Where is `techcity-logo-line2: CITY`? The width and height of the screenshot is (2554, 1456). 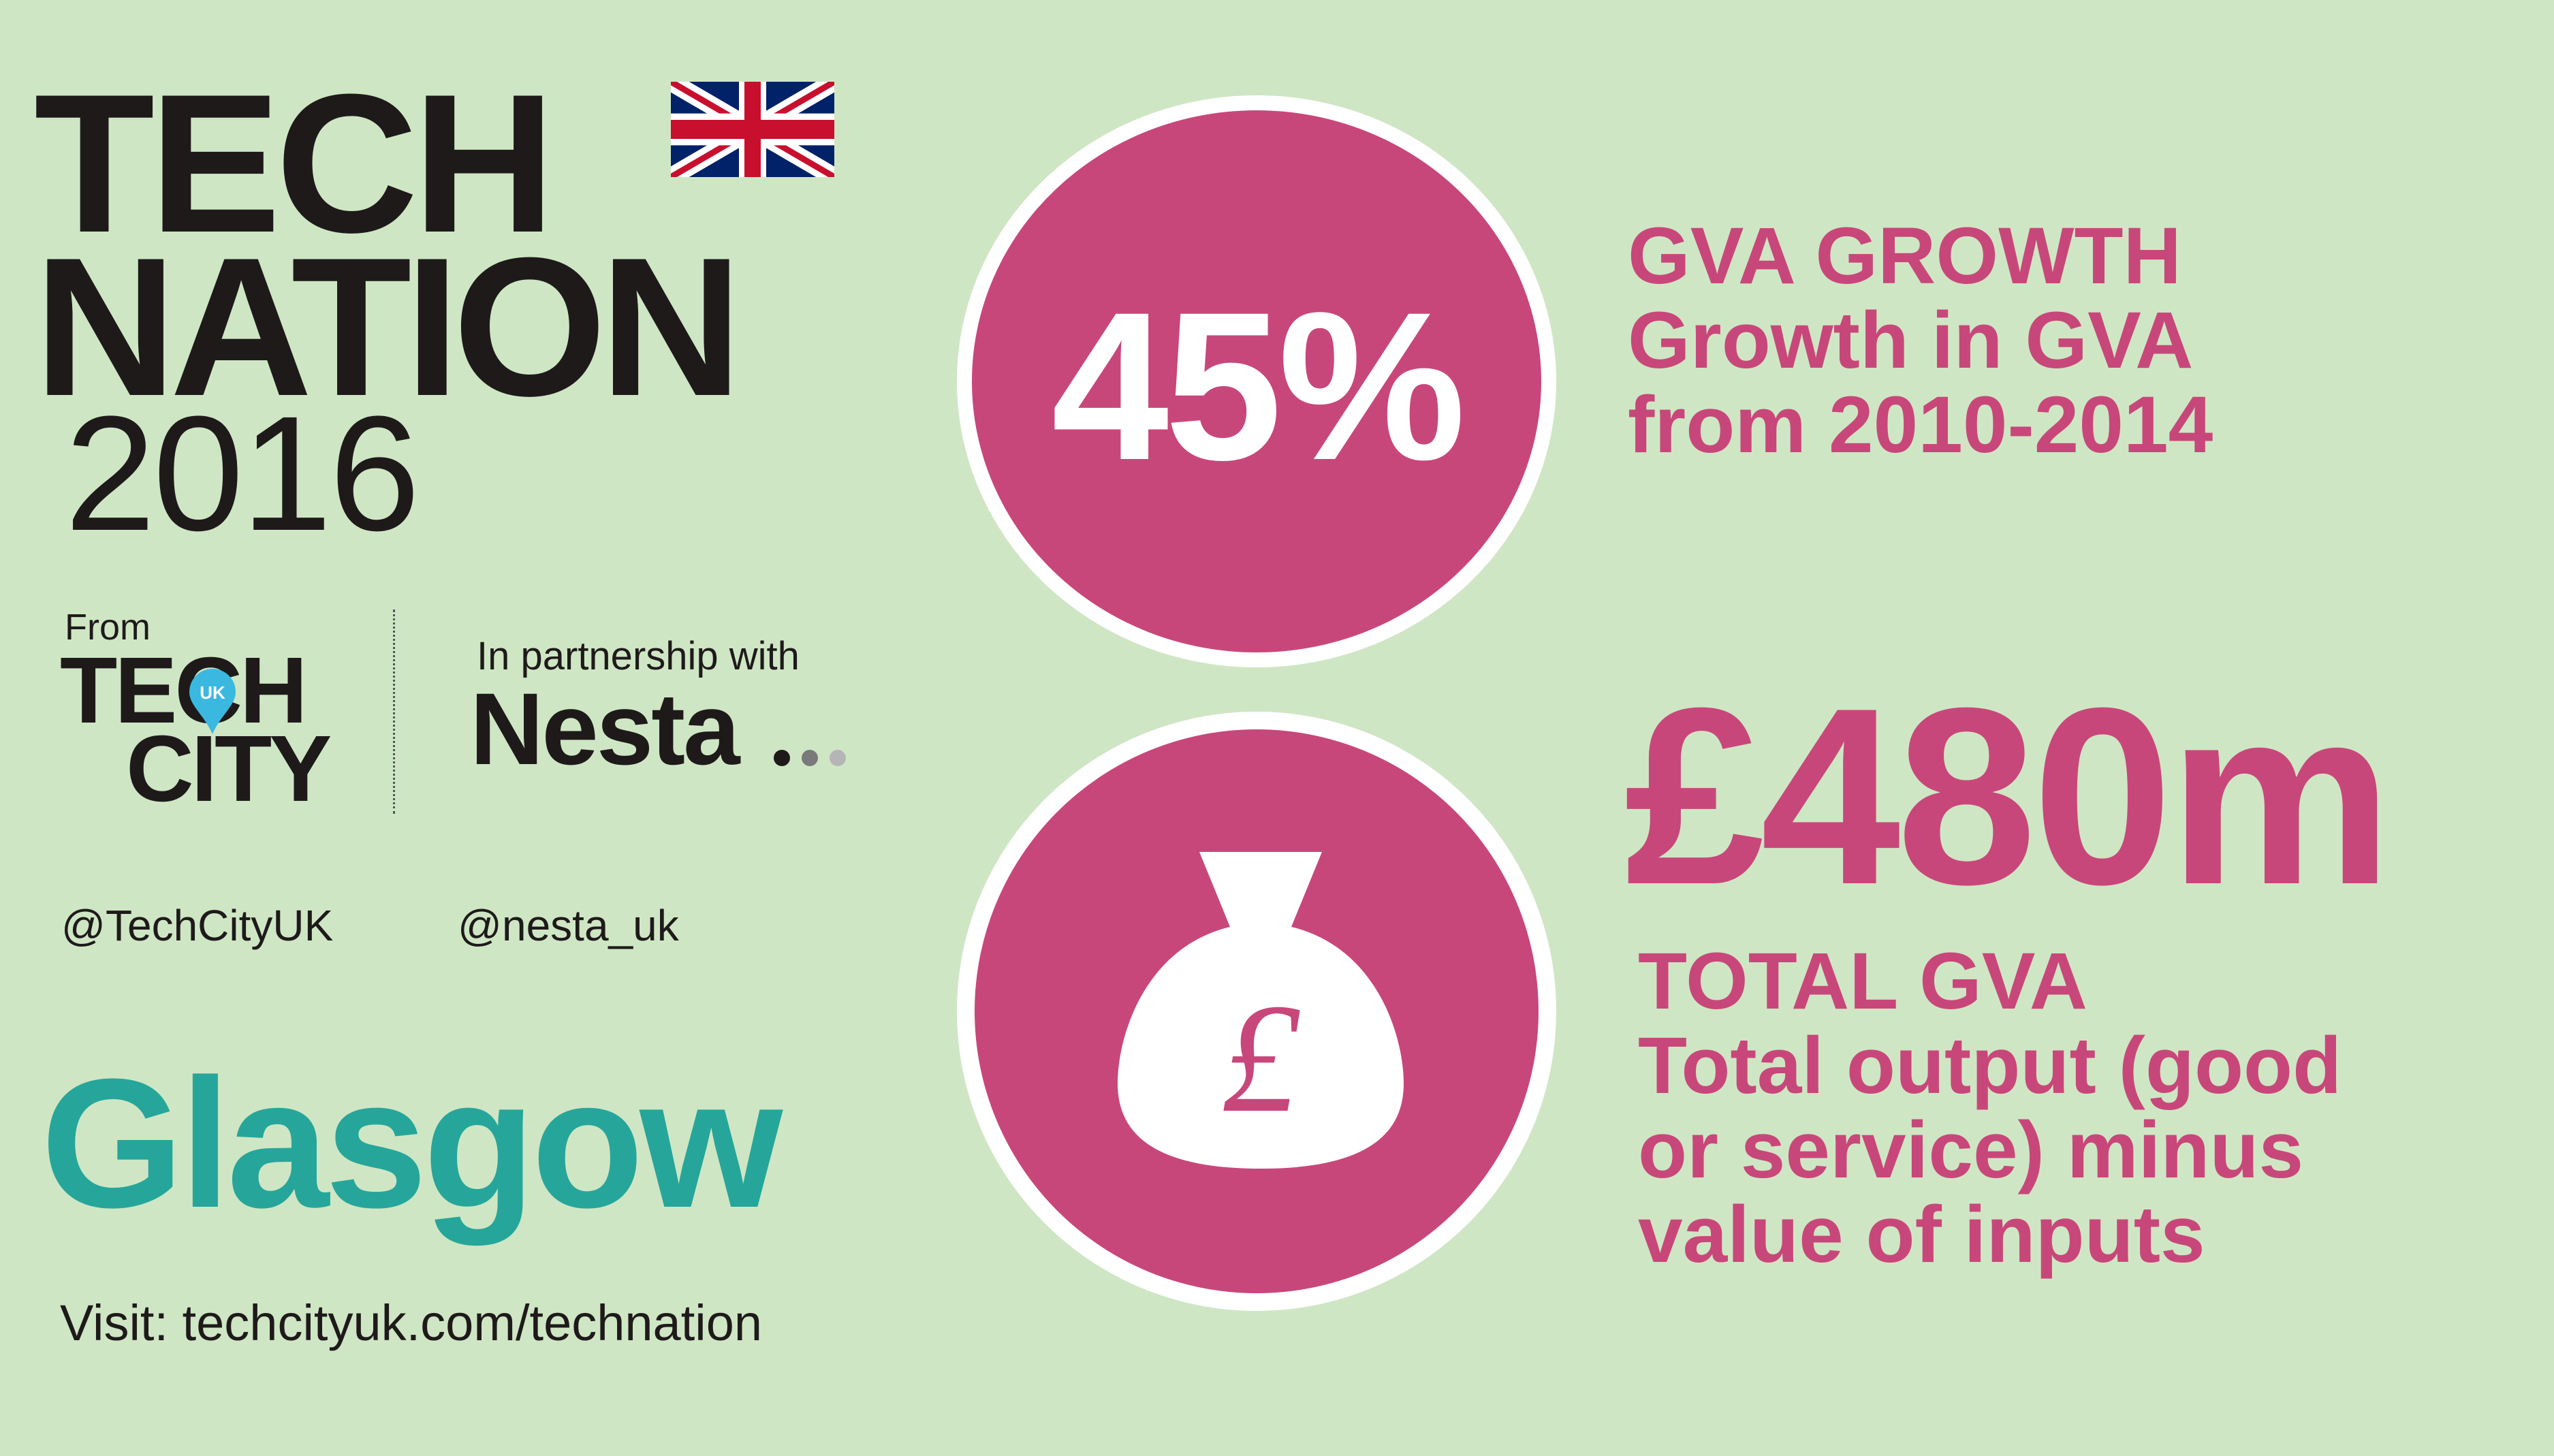 techcity-logo-line2: CITY is located at coordinates (229, 768).